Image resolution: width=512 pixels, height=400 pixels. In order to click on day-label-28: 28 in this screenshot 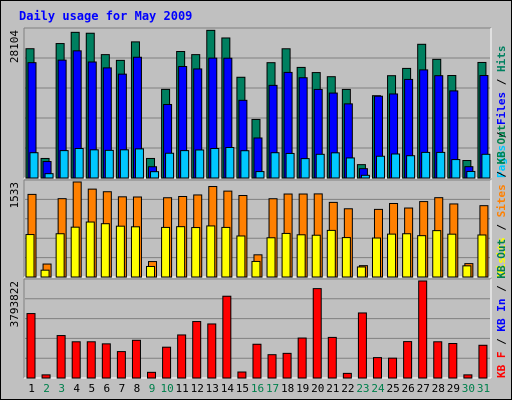, I will do `click(438, 388)`.